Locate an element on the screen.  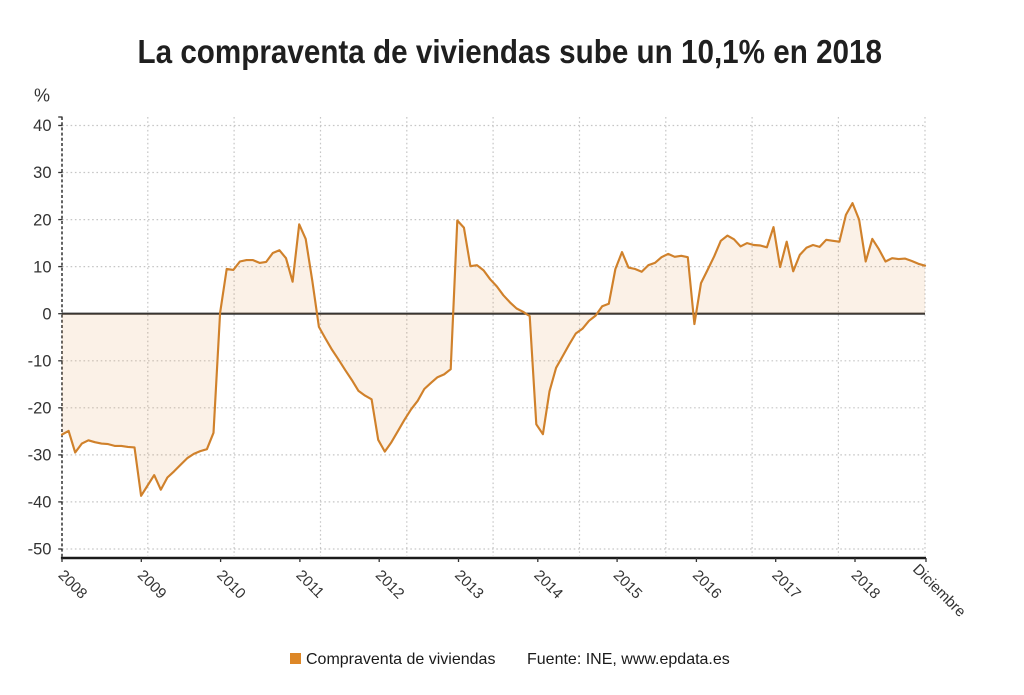
svg-text: Compraventa de viviendas is located at coordinates (400, 659).